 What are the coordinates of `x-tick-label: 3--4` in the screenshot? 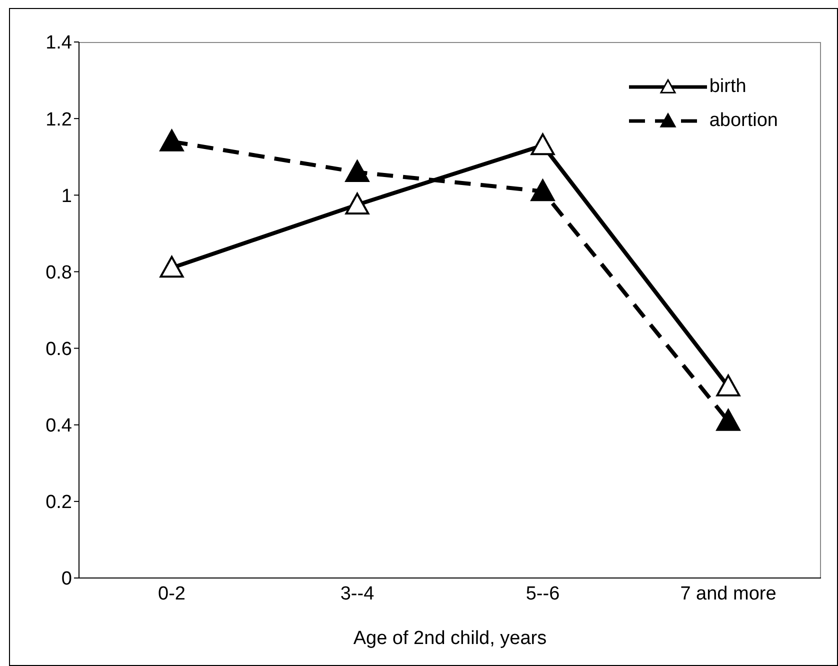 It's located at (357, 593).